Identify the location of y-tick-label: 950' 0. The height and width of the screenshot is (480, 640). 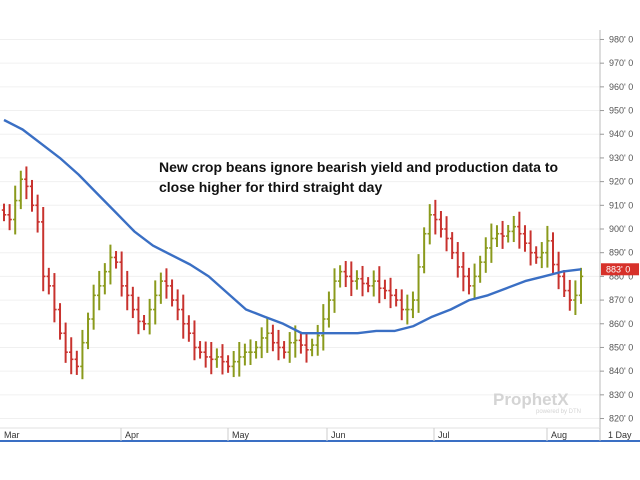
(621, 111).